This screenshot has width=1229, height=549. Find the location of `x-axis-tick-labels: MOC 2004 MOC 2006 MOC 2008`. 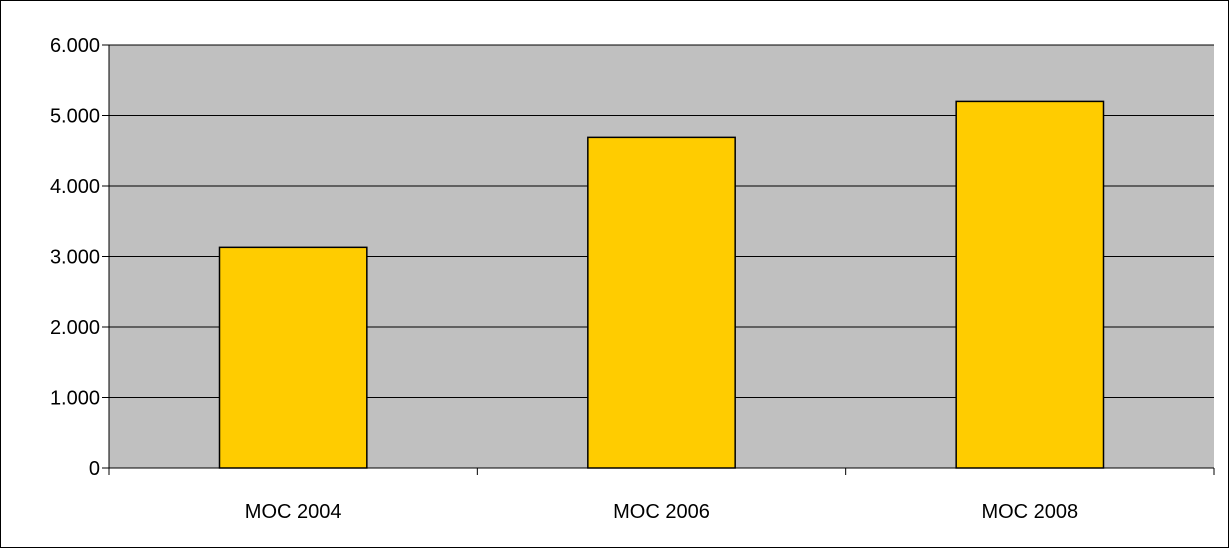

x-axis-tick-labels: MOC 2004 MOC 2006 MOC 2008 is located at coordinates (661, 512).